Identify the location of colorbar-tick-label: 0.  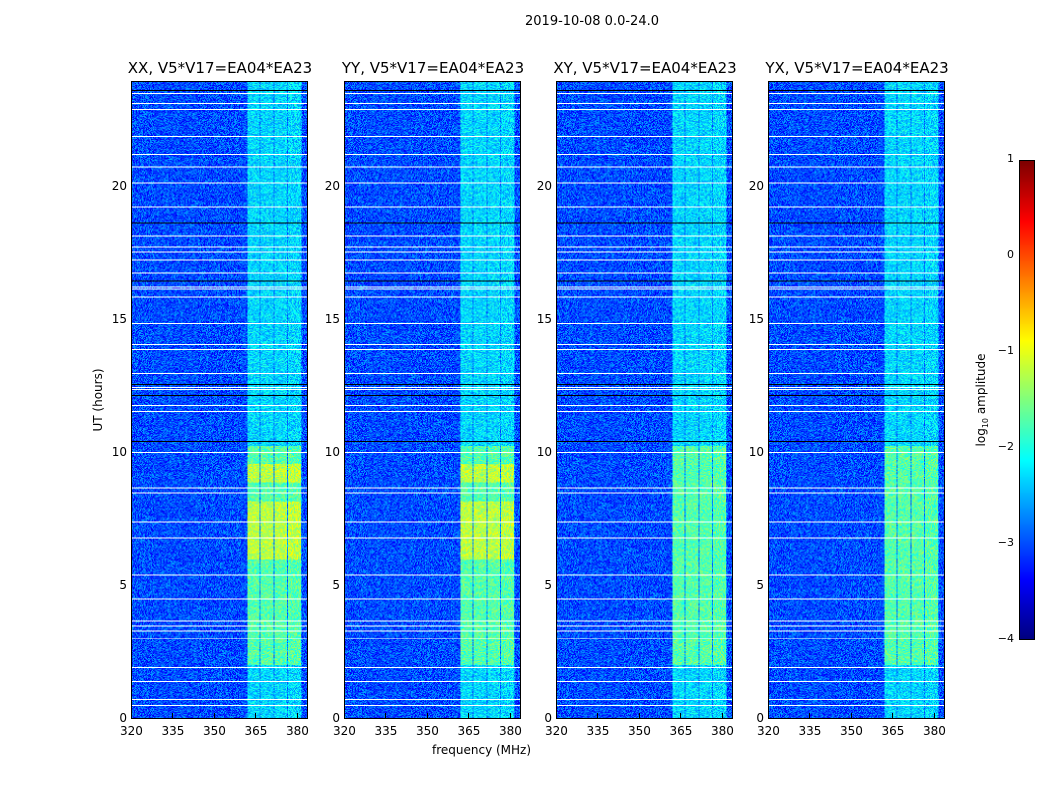
(1010, 254).